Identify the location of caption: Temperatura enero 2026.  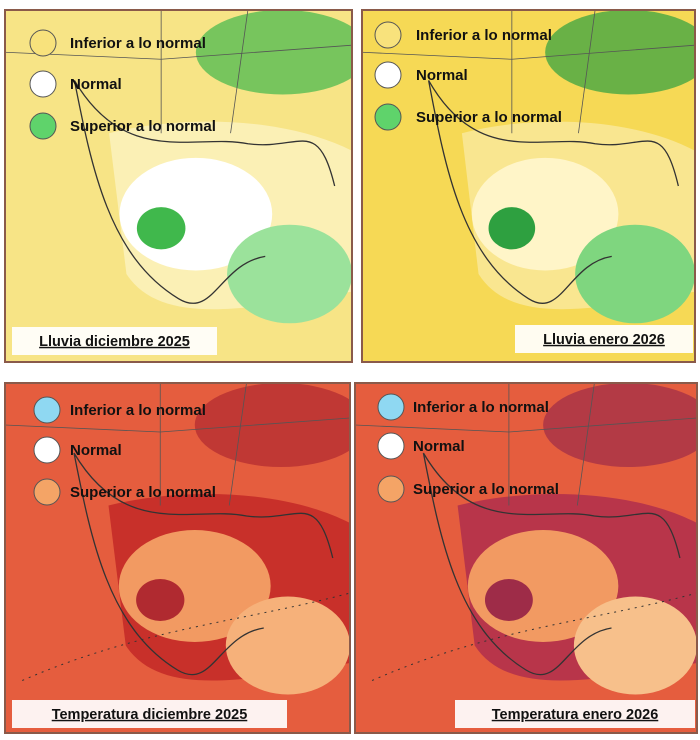
(575, 715).